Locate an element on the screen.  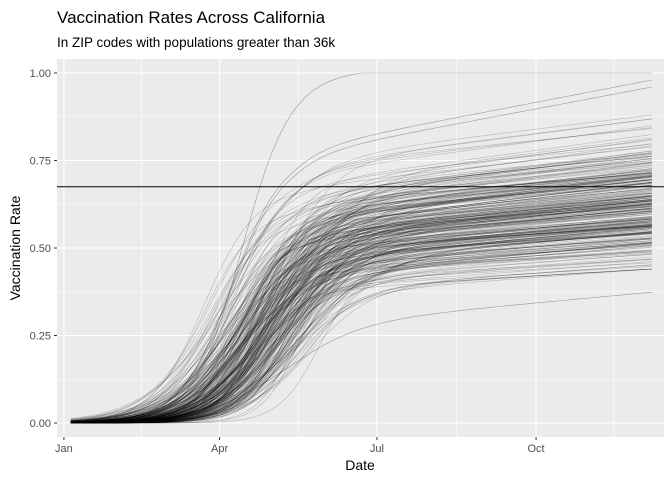
chart-title: Vaccination Rates Across California is located at coordinates (191, 17).